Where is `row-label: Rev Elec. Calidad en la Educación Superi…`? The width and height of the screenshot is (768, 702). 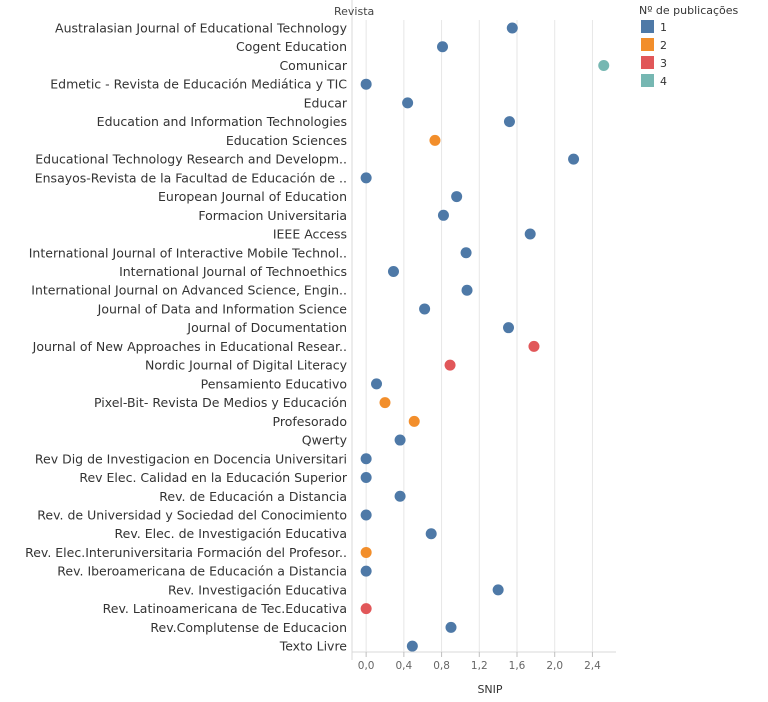 row-label: Rev Elec. Calidad en la Educación Superi… is located at coordinates (213, 477).